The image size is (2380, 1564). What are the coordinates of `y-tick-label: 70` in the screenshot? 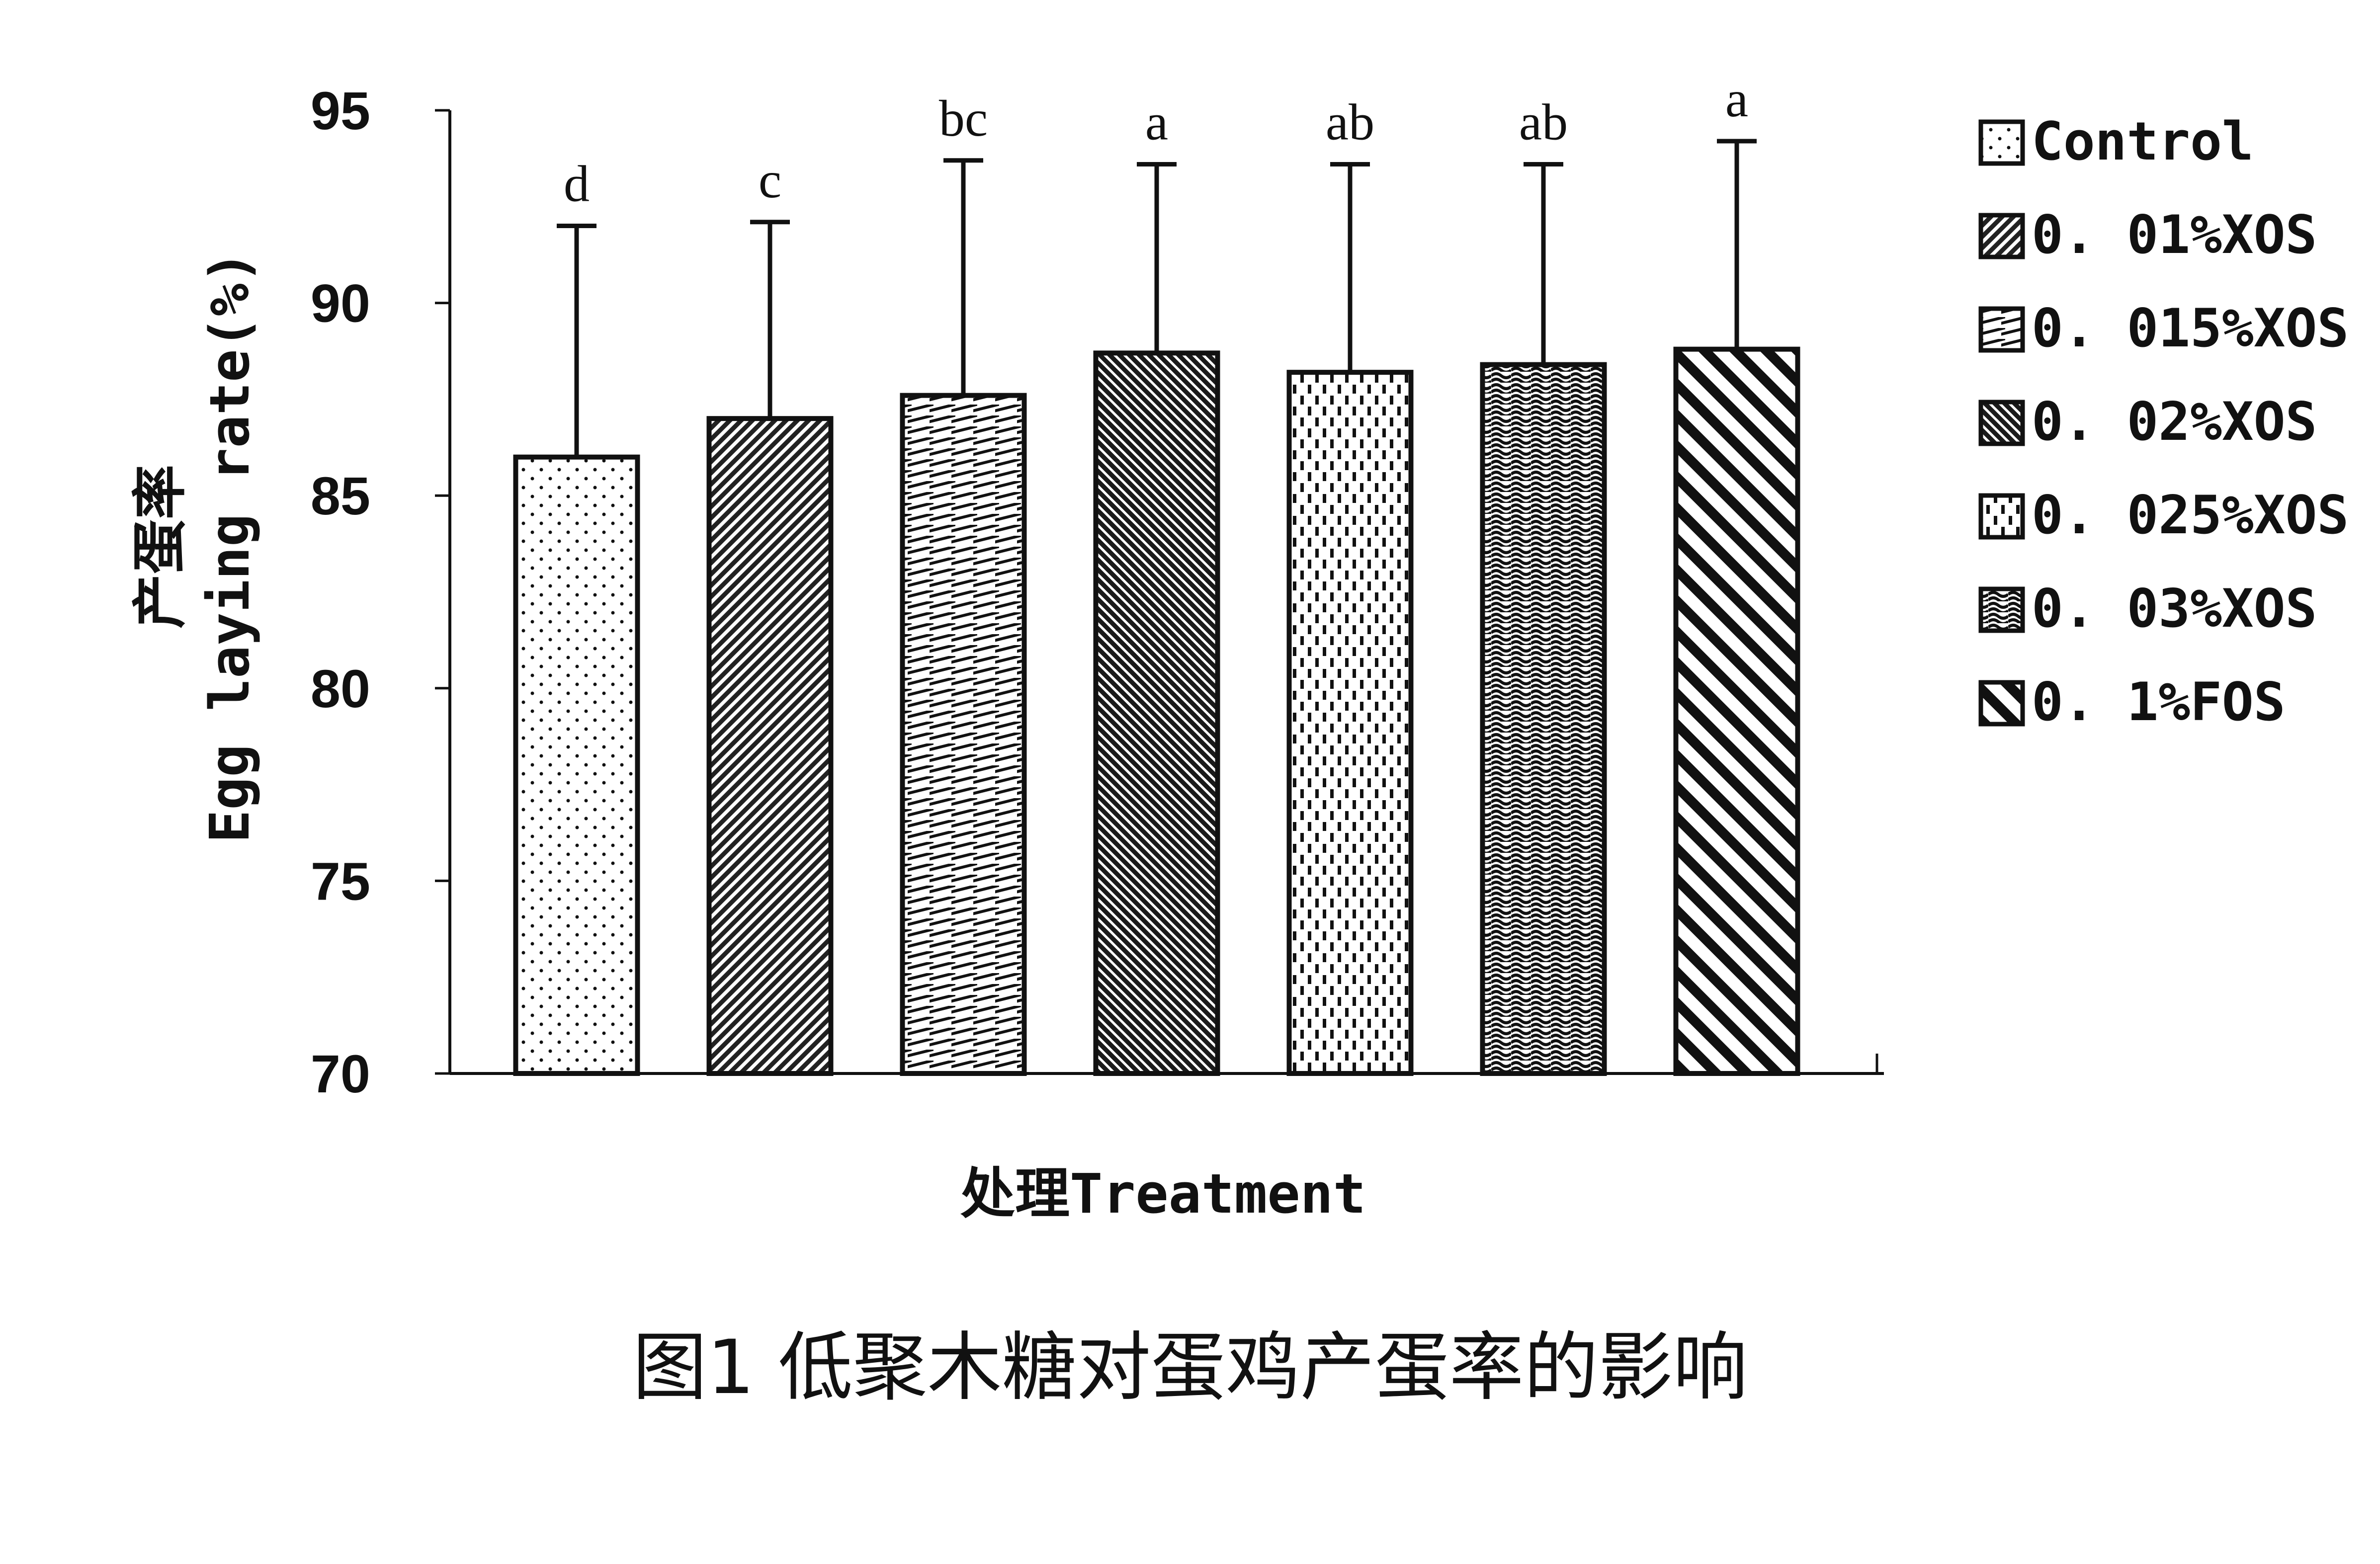 It's located at (340, 1074).